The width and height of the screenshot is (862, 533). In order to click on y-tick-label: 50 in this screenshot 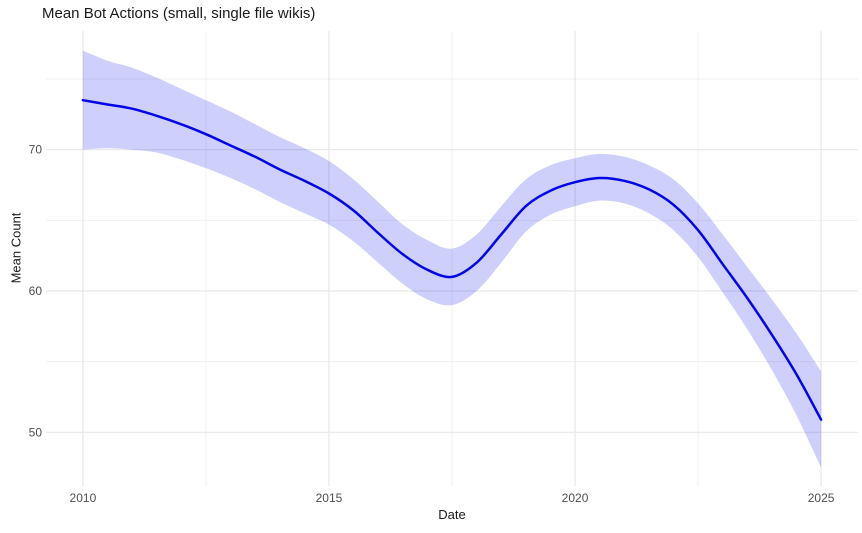, I will do `click(36, 432)`.